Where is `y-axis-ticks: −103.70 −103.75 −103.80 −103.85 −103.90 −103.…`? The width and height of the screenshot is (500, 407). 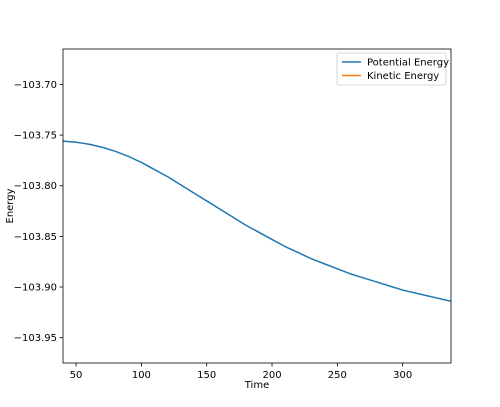 y-axis-ticks: −103.70 −103.75 −103.80 −103.85 −103.90 −103.… is located at coordinates (38, 212).